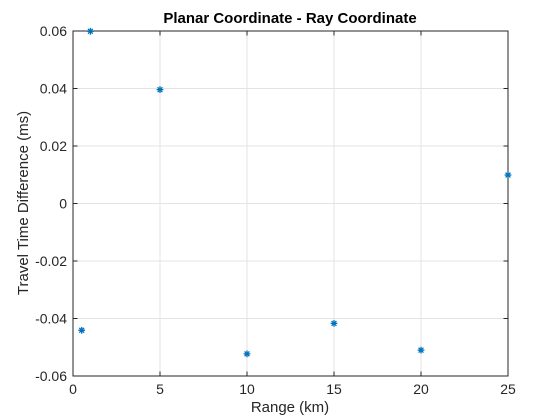 The image size is (560, 420). I want to click on x-tick-label: 15, so click(334, 389).